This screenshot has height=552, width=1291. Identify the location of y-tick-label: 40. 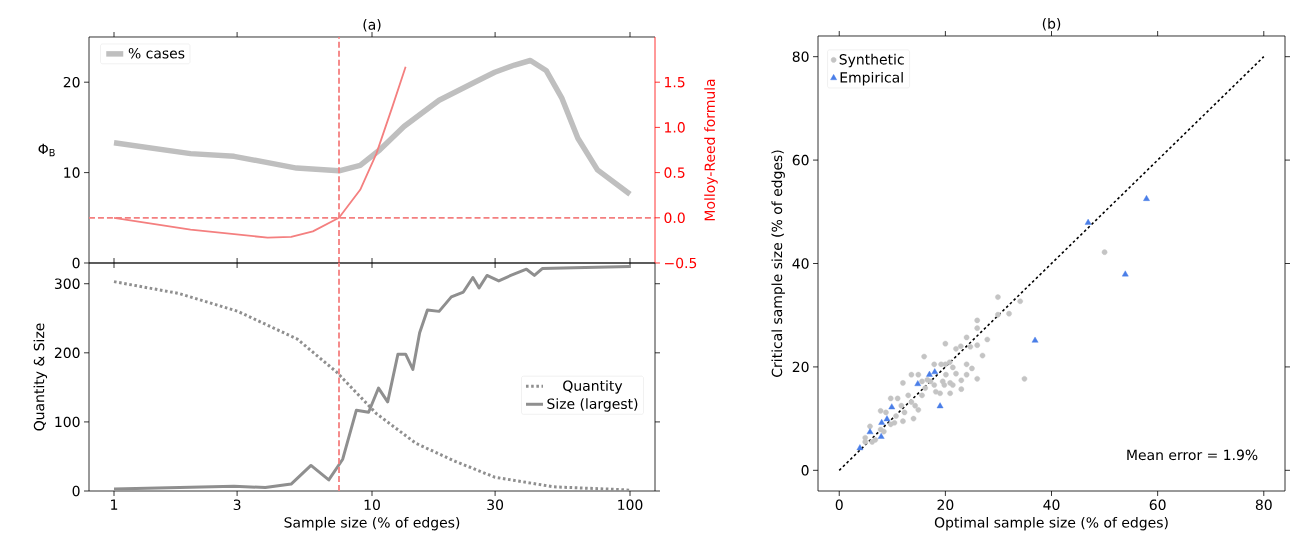
(800, 263).